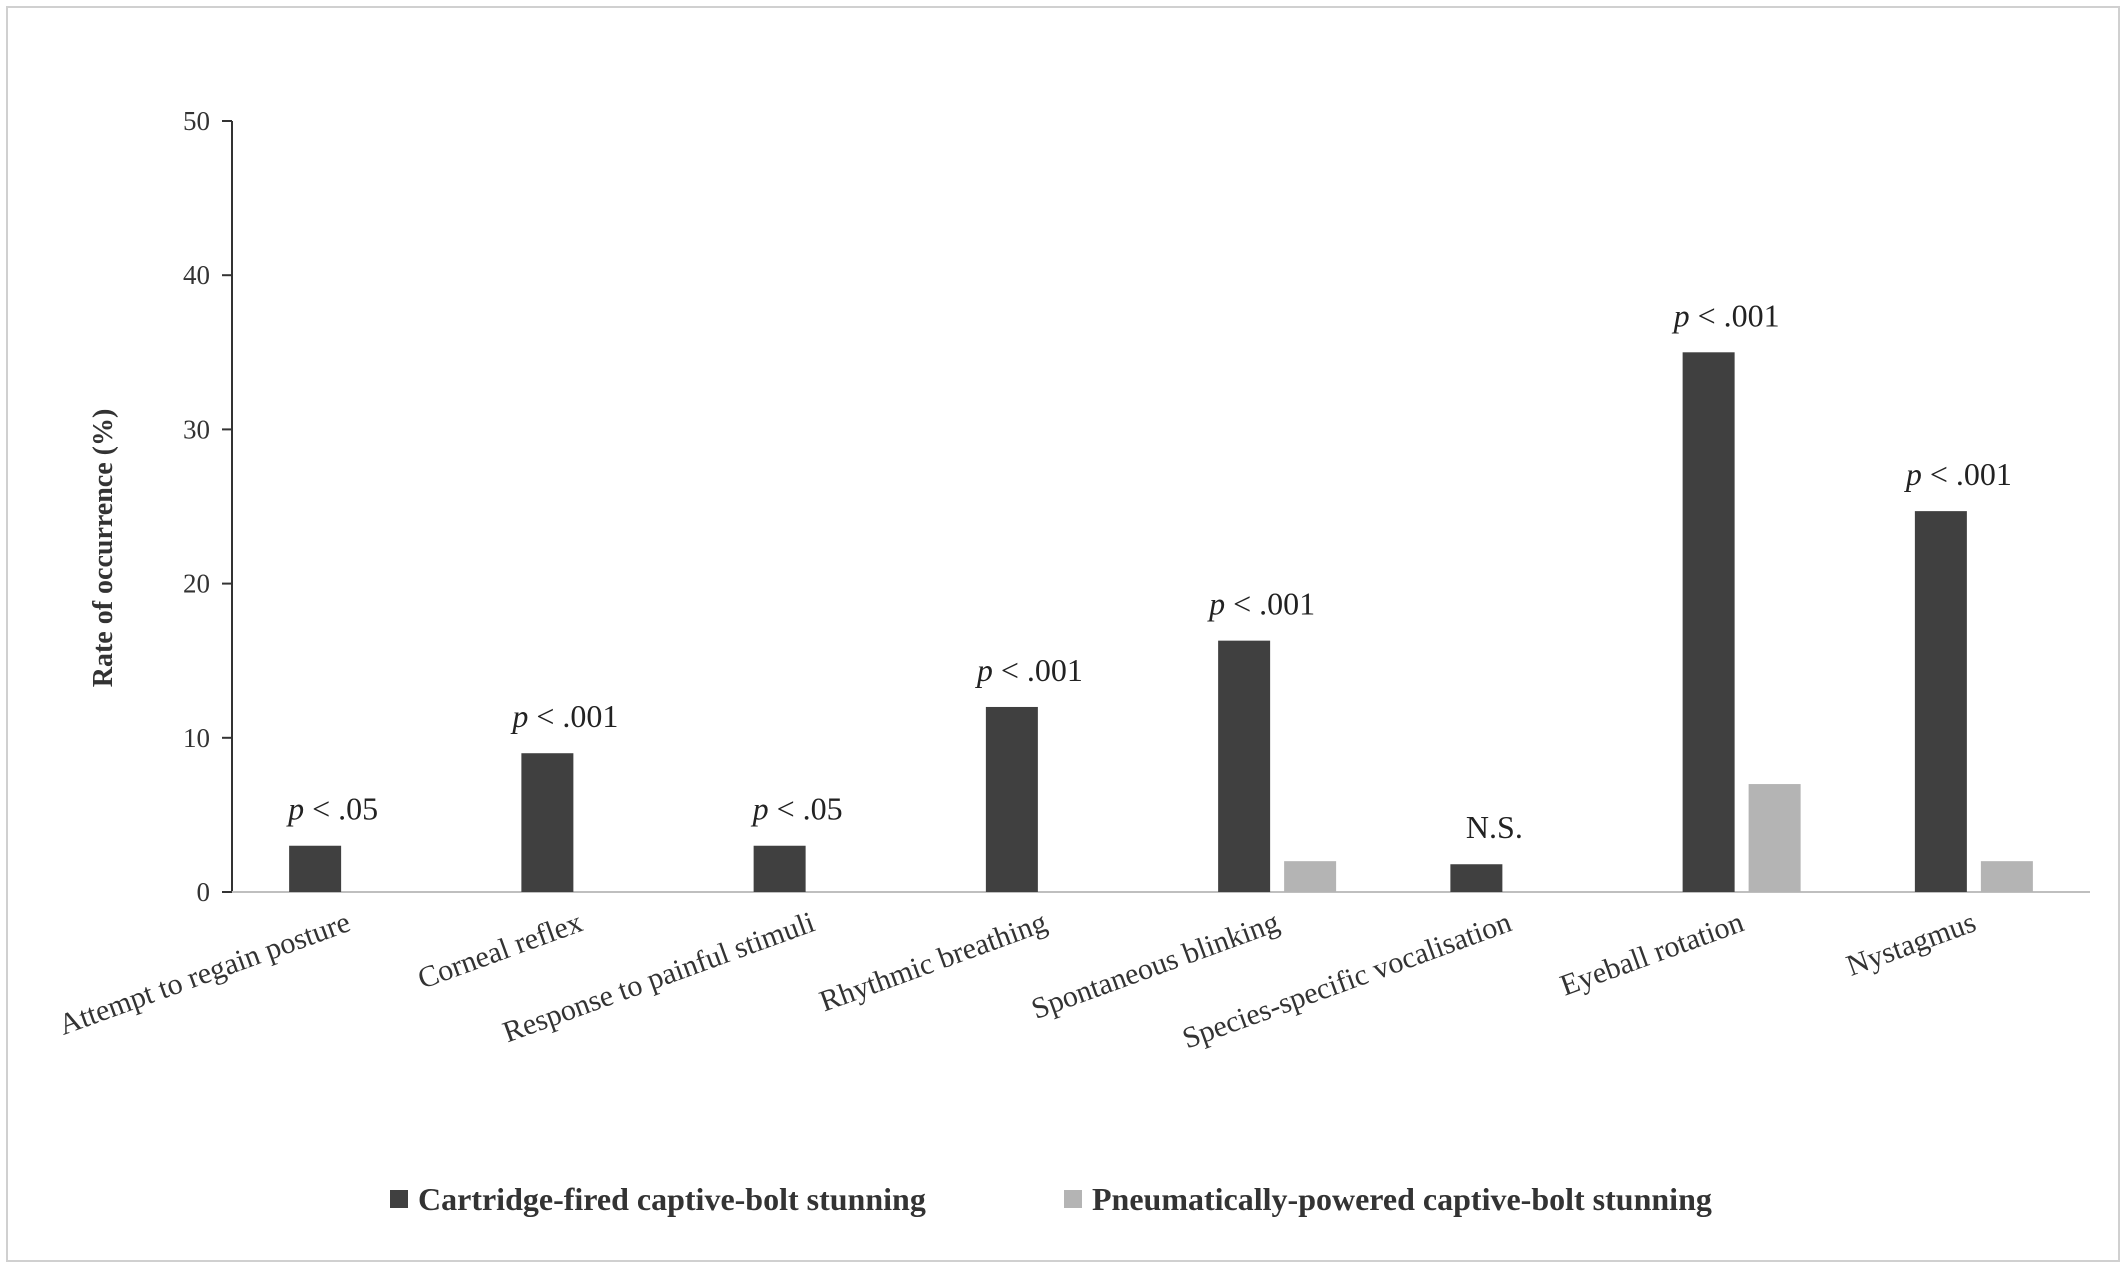 This screenshot has width=2128, height=1270. Describe the element at coordinates (204, 974) in the screenshot. I see `category-label: Attempt to regain posture` at that location.